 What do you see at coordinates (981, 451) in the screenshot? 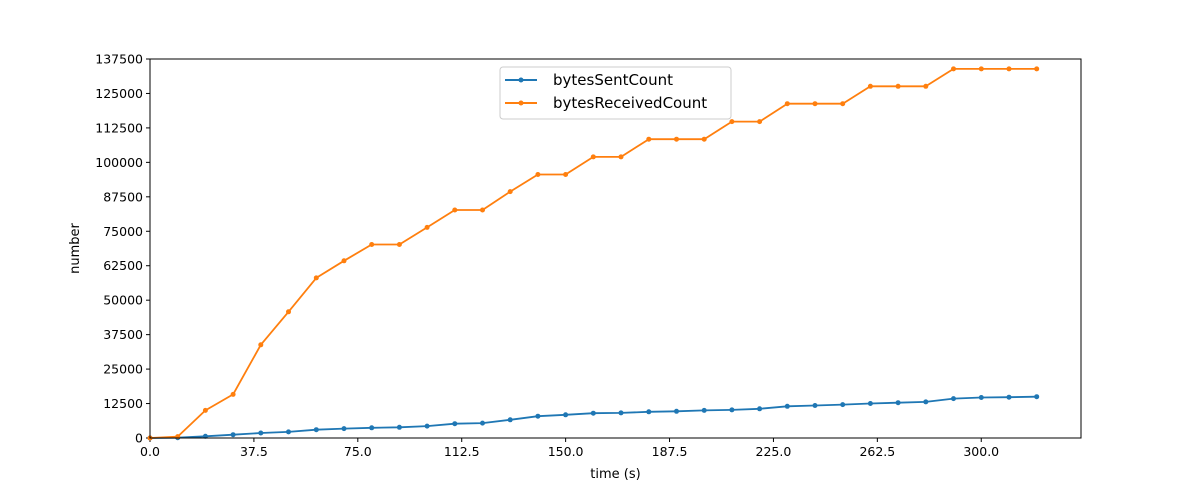
I see `x-tick-label: 300.0` at bounding box center [981, 451].